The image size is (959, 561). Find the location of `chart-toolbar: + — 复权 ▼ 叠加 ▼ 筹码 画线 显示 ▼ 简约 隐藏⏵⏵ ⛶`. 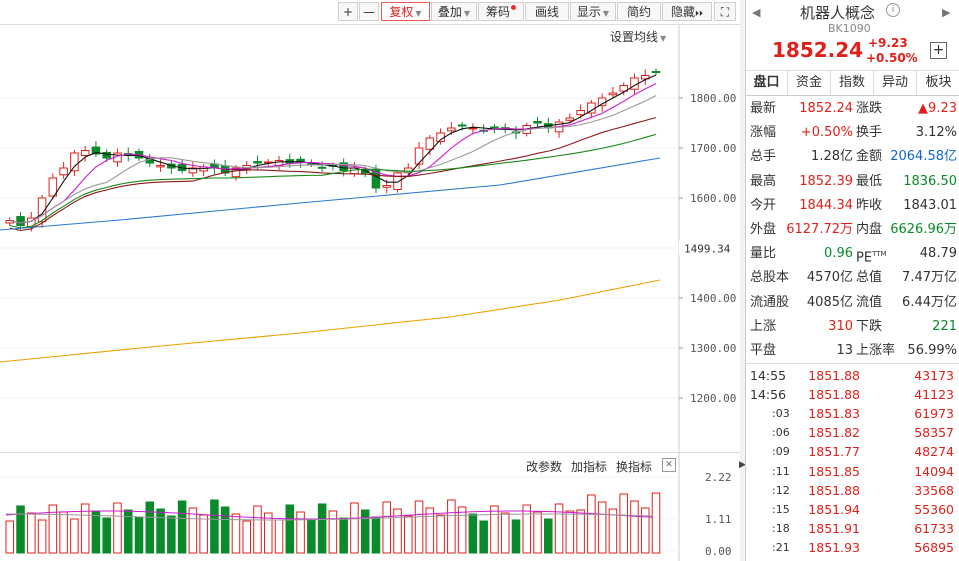

chart-toolbar: + — 复权 ▼ 叠加 ▼ 筹码 画线 显示 ▼ 简约 隐藏⏵⏵ ⛶ is located at coordinates (370, 12).